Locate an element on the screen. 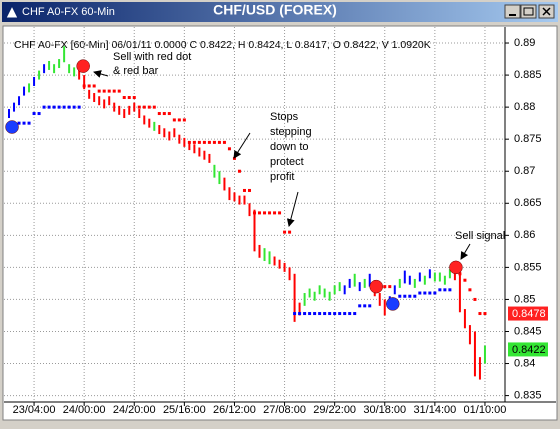 This screenshot has width=560, height=429. app-icon is located at coordinates (12, 11).